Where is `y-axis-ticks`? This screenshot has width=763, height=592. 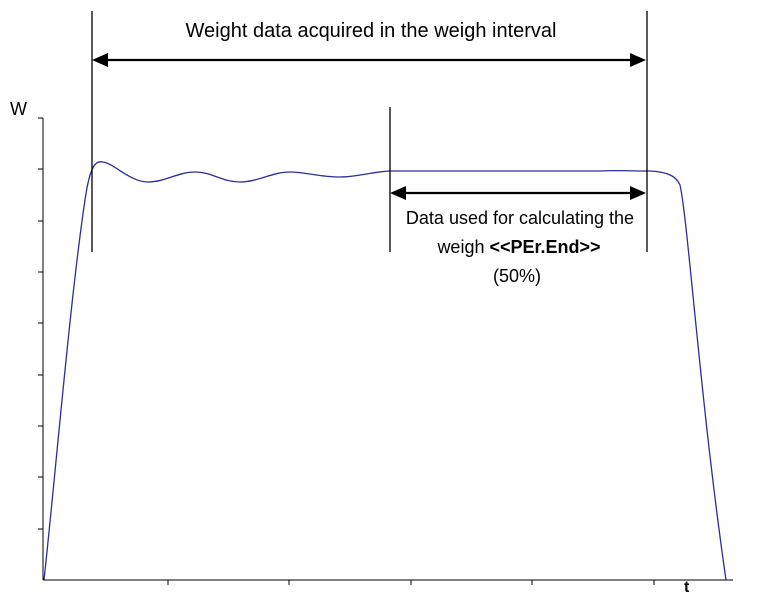 y-axis-ticks is located at coordinates (40, 323).